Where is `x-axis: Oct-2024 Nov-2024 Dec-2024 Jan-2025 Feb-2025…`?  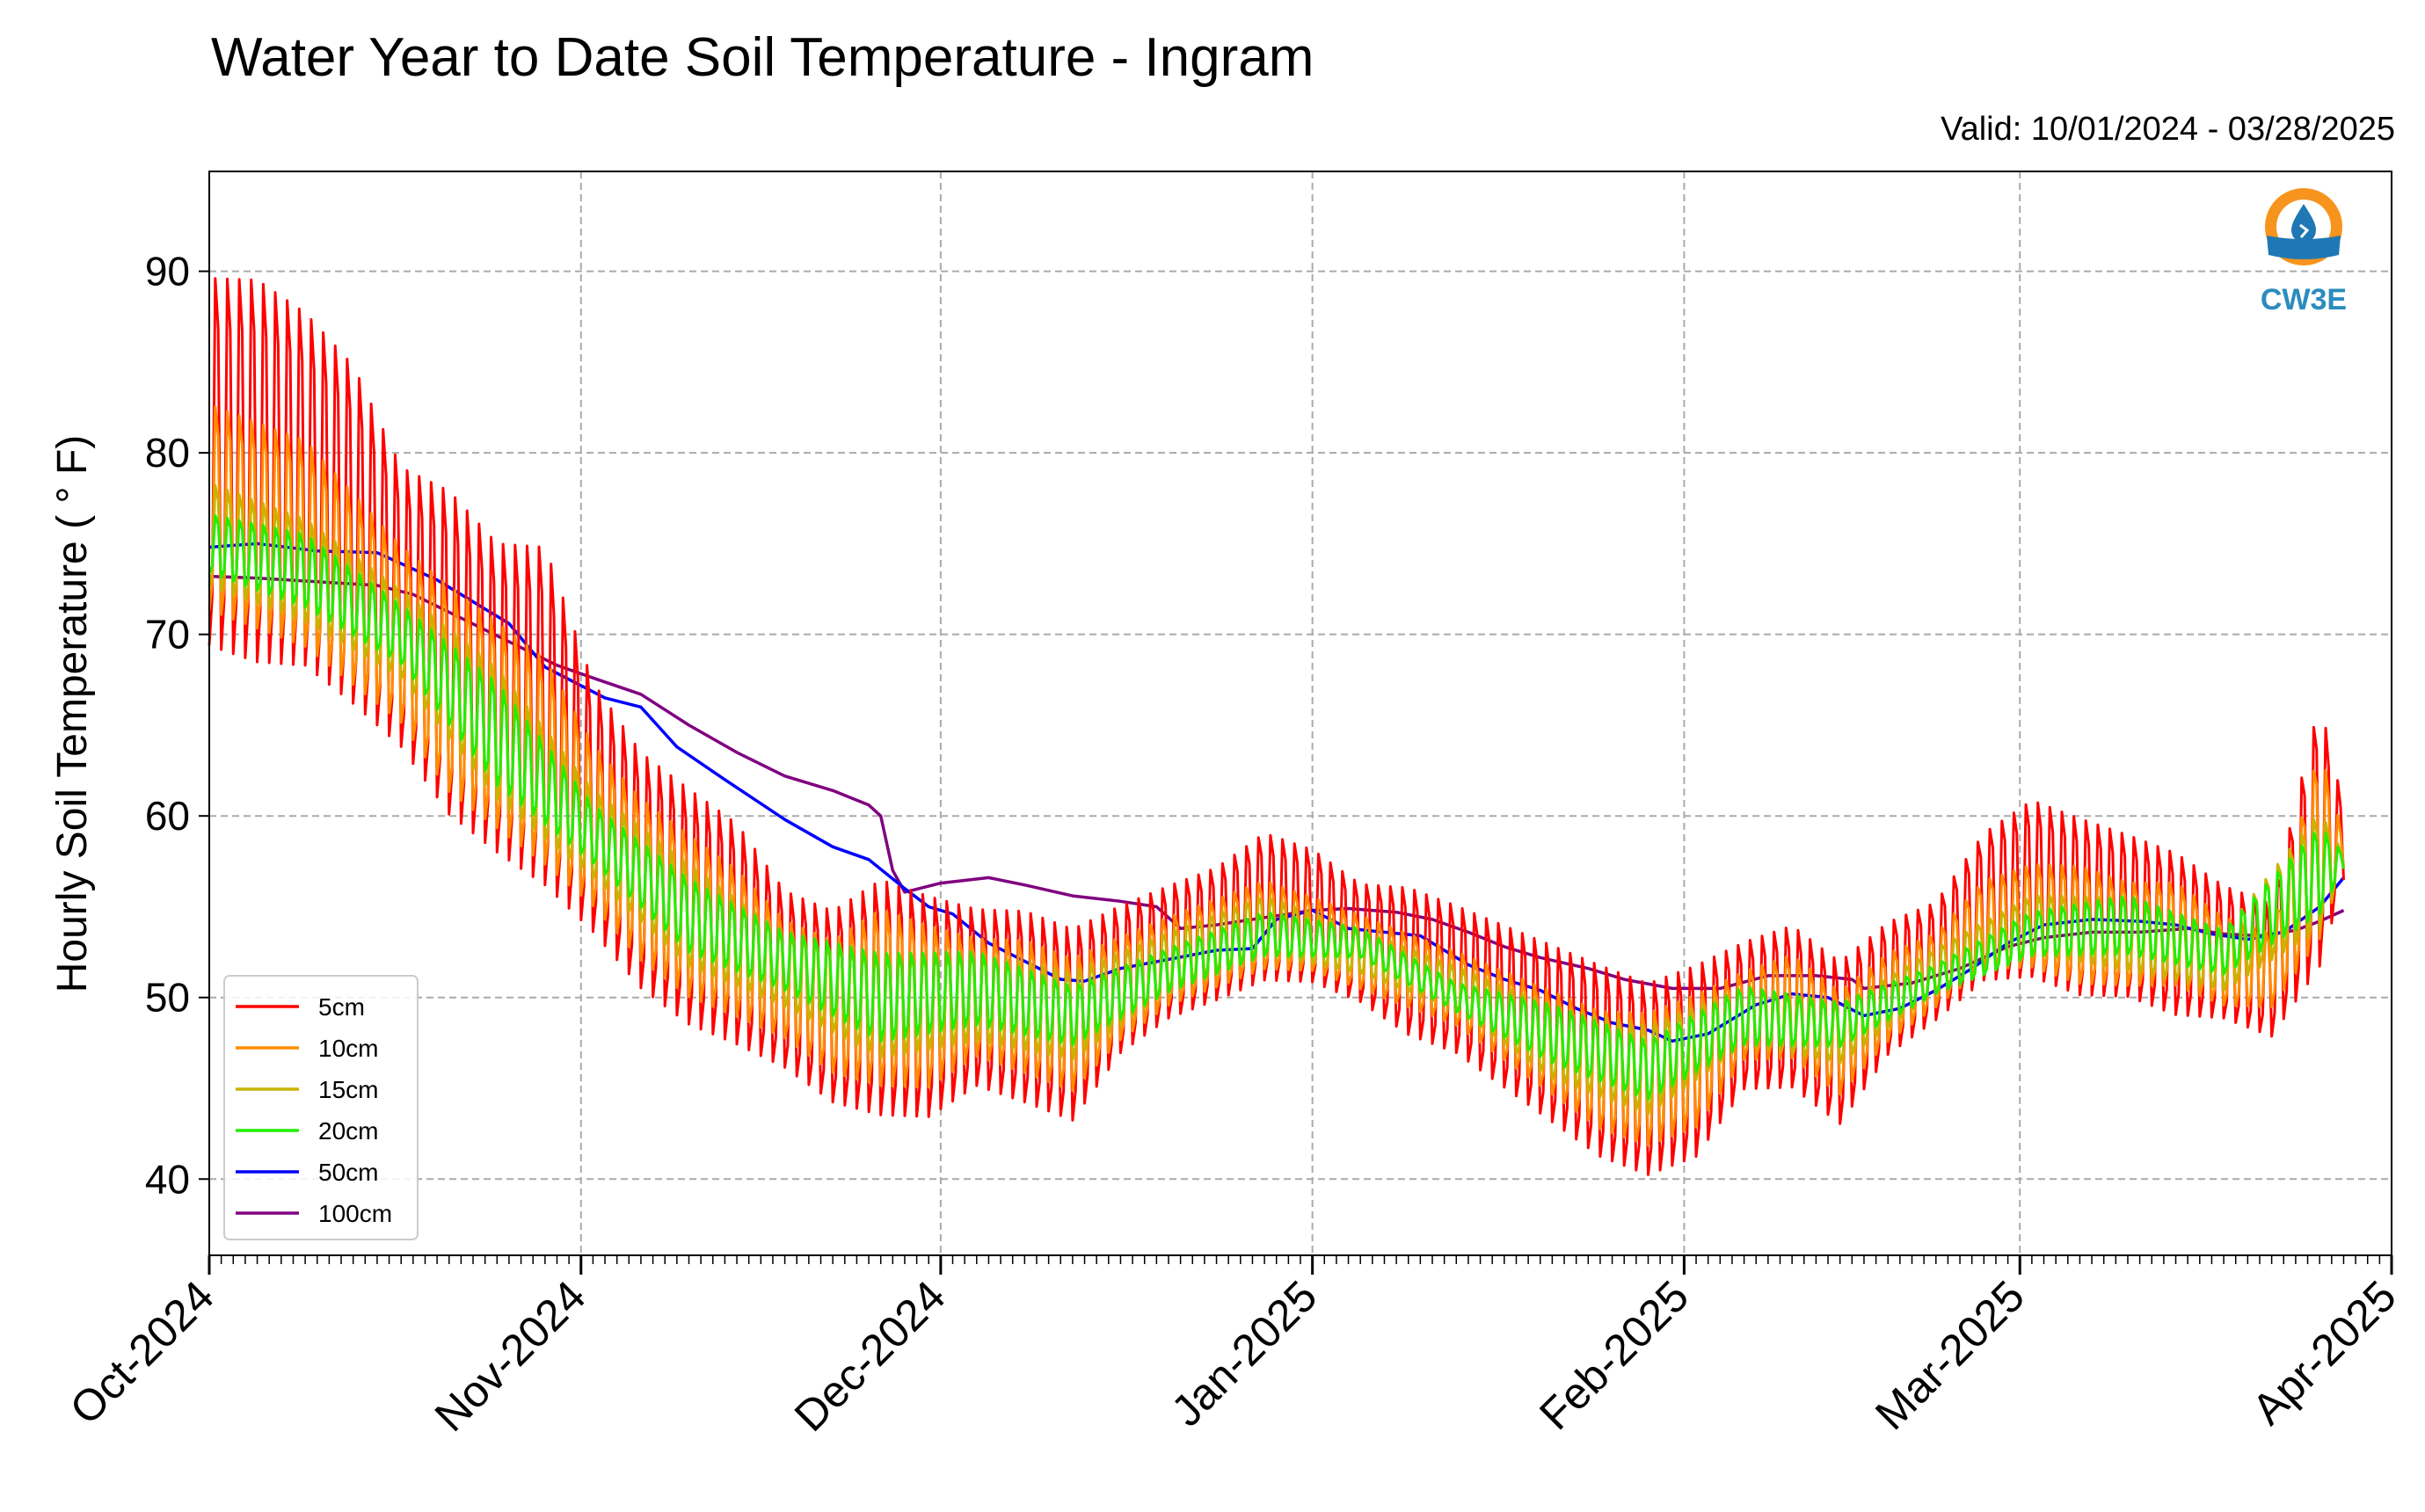 x-axis: Oct-2024 Nov-2024 Dec-2024 Jan-2025 Feb-2025… is located at coordinates (1233, 1348).